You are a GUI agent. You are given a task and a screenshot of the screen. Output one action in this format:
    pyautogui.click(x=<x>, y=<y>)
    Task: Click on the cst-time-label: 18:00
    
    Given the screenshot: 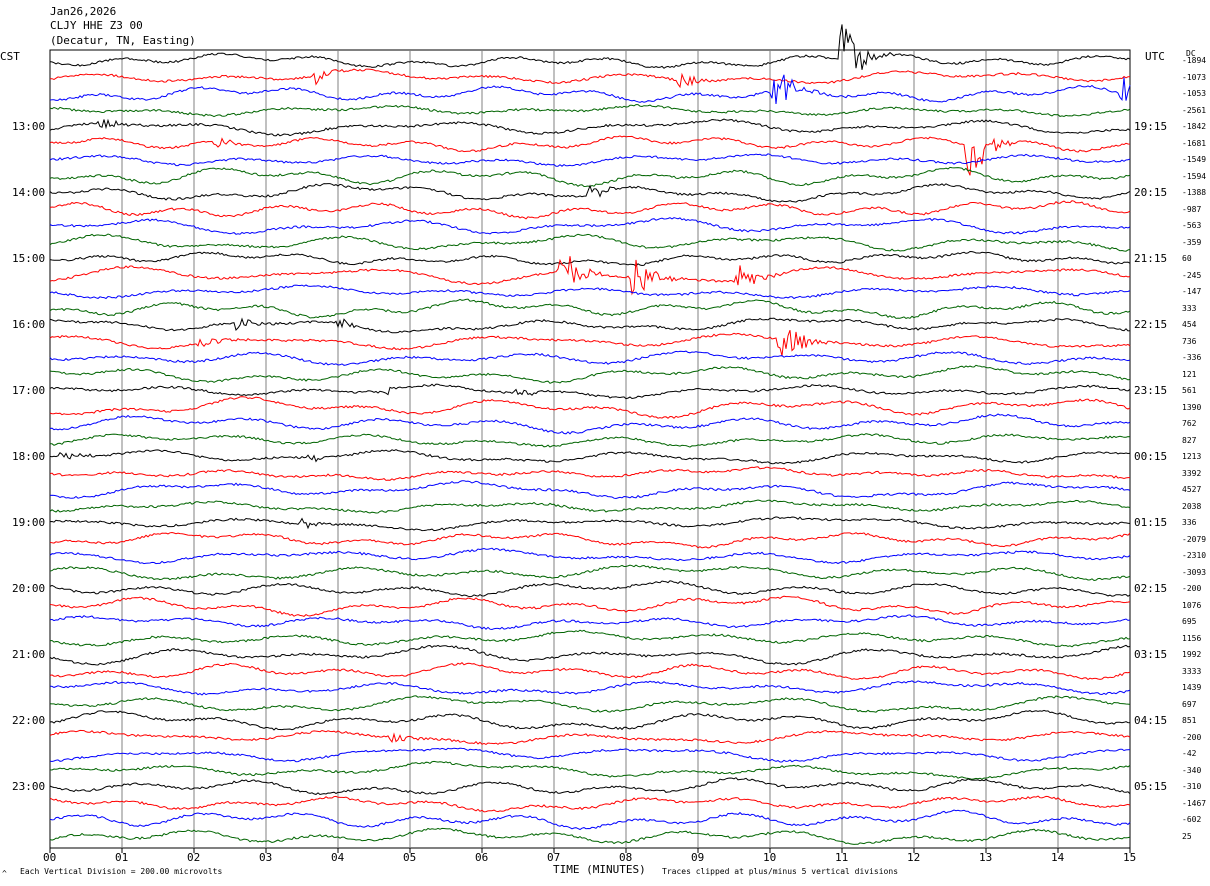 What is the action you would take?
    pyautogui.click(x=29, y=456)
    